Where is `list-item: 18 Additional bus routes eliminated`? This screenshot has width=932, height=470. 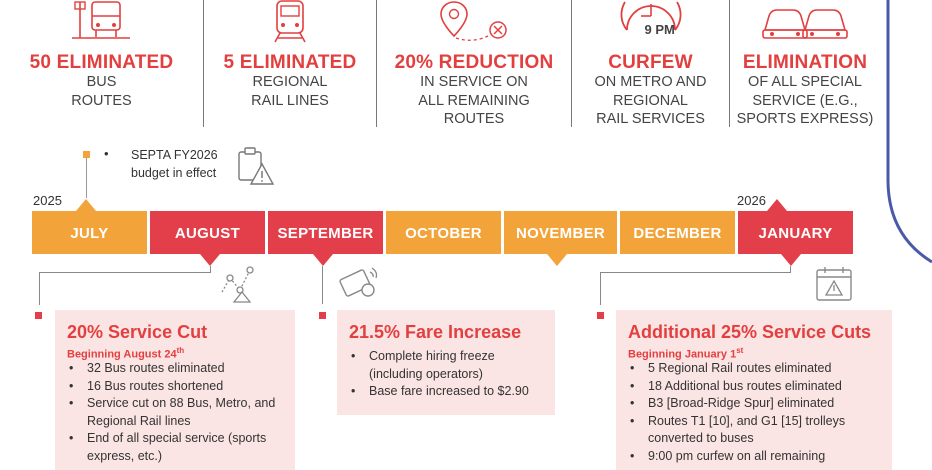
list-item: 18 Additional bus routes eliminated is located at coordinates (758, 387).